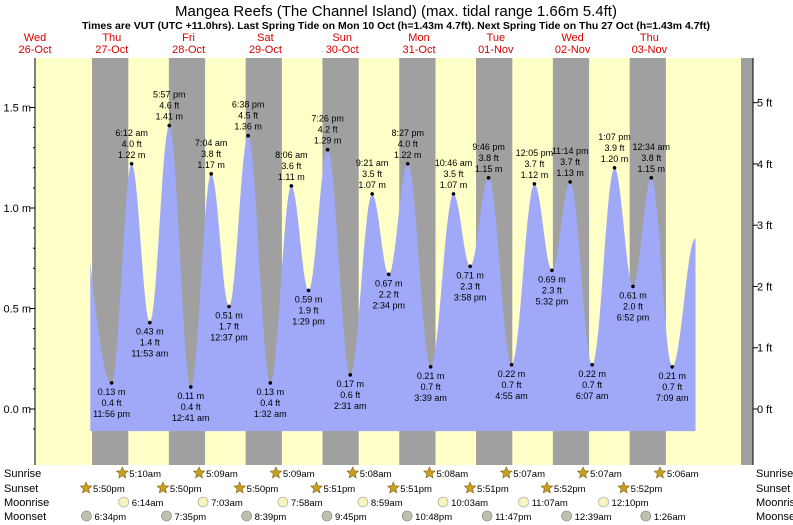 The width and height of the screenshot is (793, 525). What do you see at coordinates (764, 410) in the screenshot?
I see `right-tick-label: 0 ft` at bounding box center [764, 410].